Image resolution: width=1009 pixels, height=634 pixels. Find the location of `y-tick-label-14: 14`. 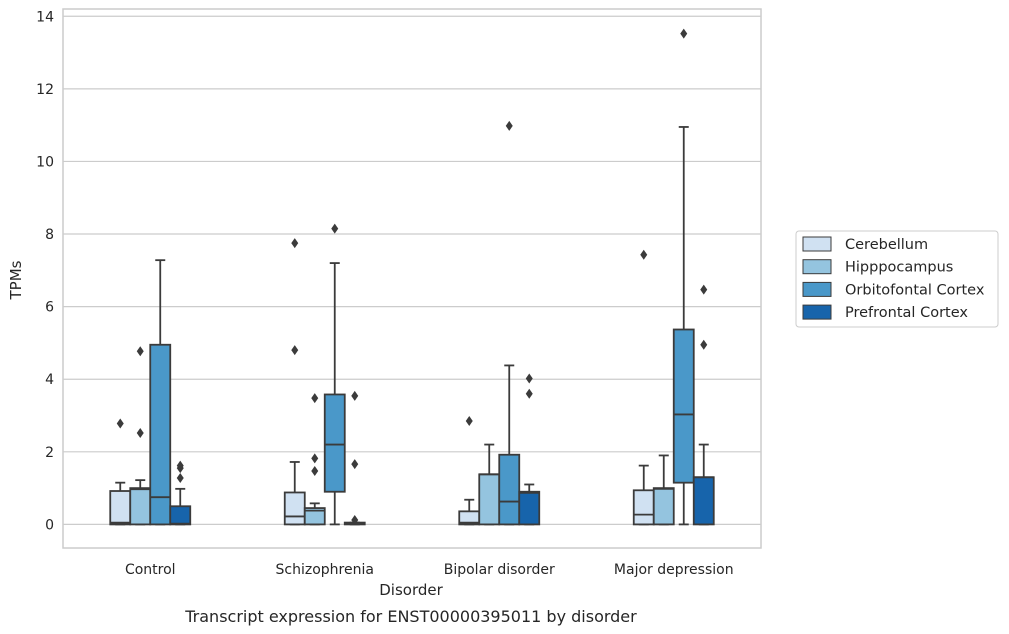

y-tick-label-14: 14 is located at coordinates (45, 17).